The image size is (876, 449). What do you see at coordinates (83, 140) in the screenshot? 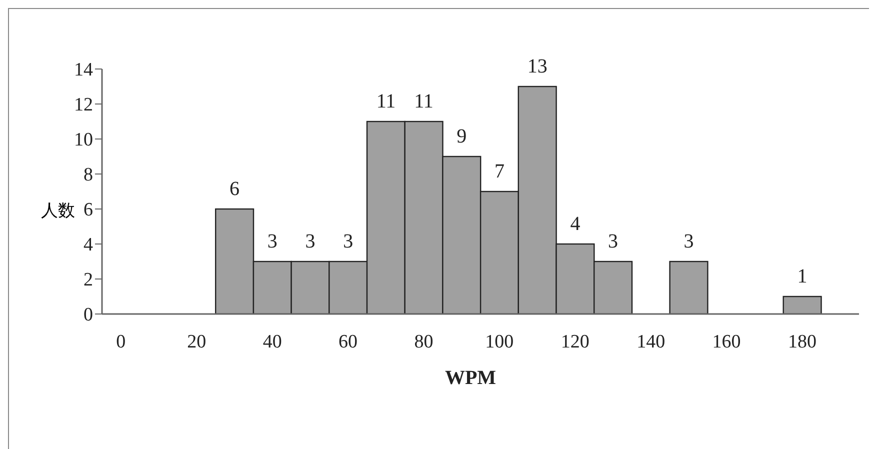
I see `y-tick-label: 10` at bounding box center [83, 140].